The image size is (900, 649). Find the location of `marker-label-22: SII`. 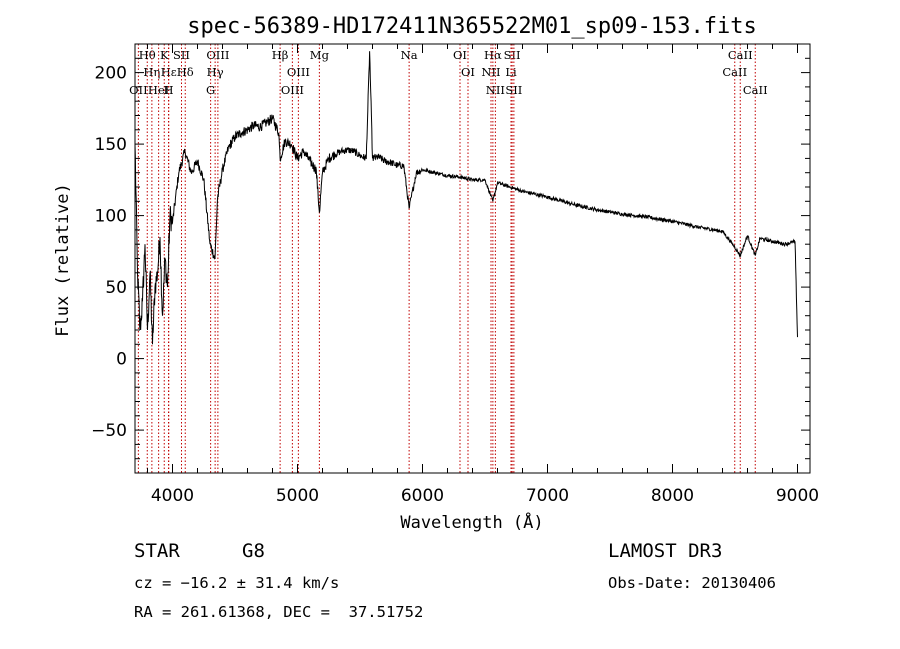

marker-label-22: SII is located at coordinates (512, 55).